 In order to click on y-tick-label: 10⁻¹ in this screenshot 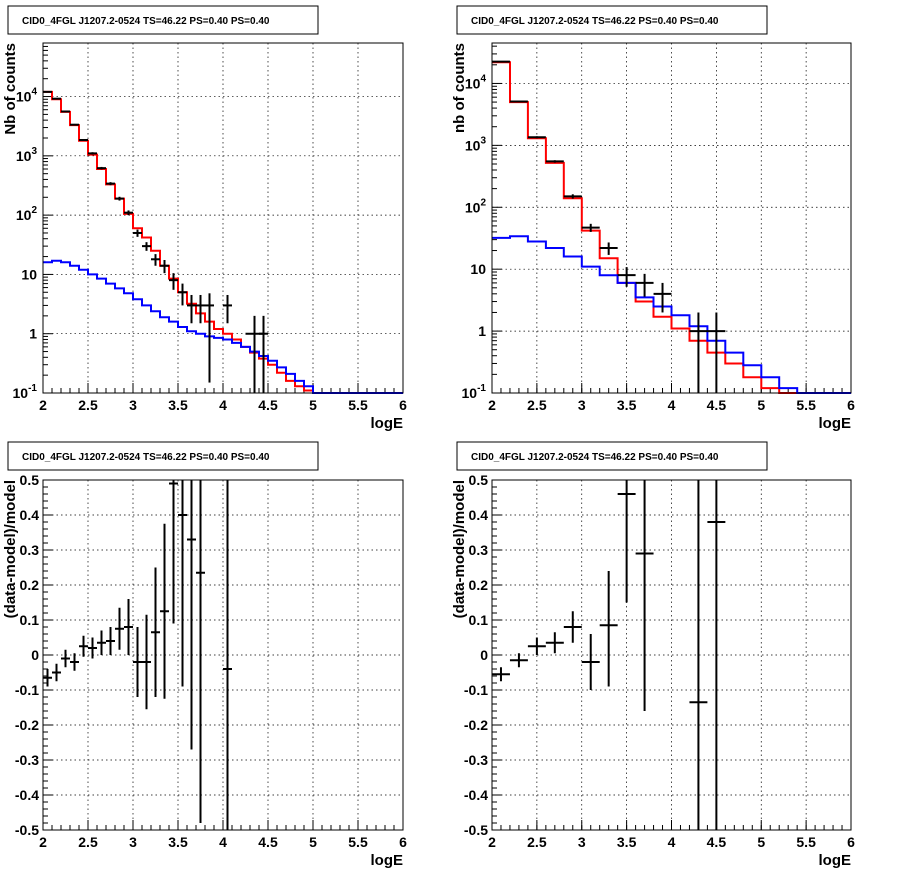, I will do `click(474, 392)`.